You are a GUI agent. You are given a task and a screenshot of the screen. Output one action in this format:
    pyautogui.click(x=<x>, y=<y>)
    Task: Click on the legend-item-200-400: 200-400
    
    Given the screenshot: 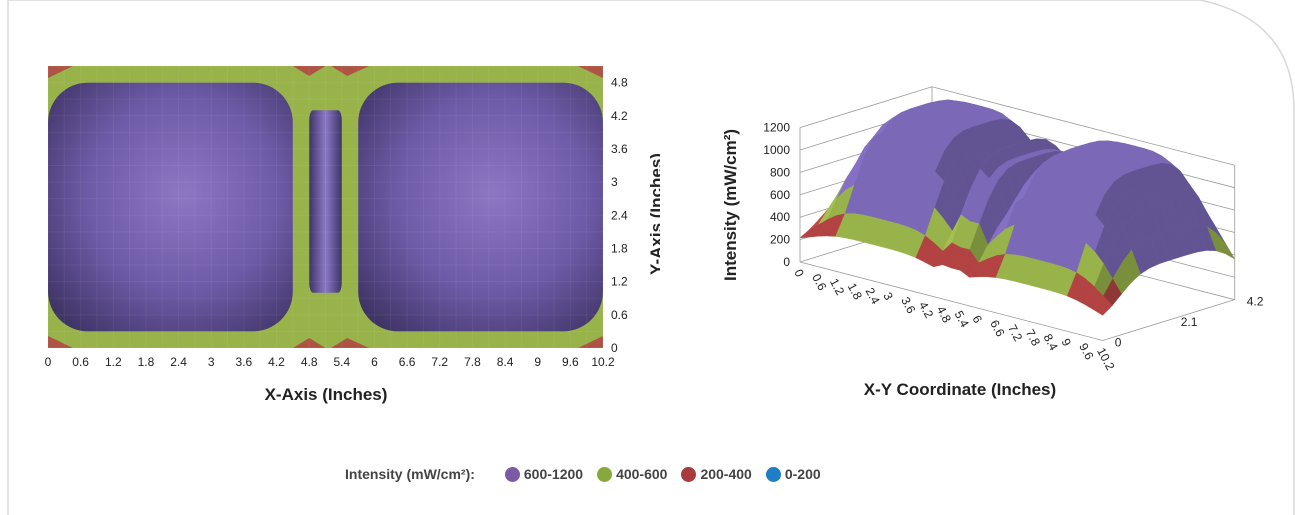 What is the action you would take?
    pyautogui.click(x=716, y=474)
    